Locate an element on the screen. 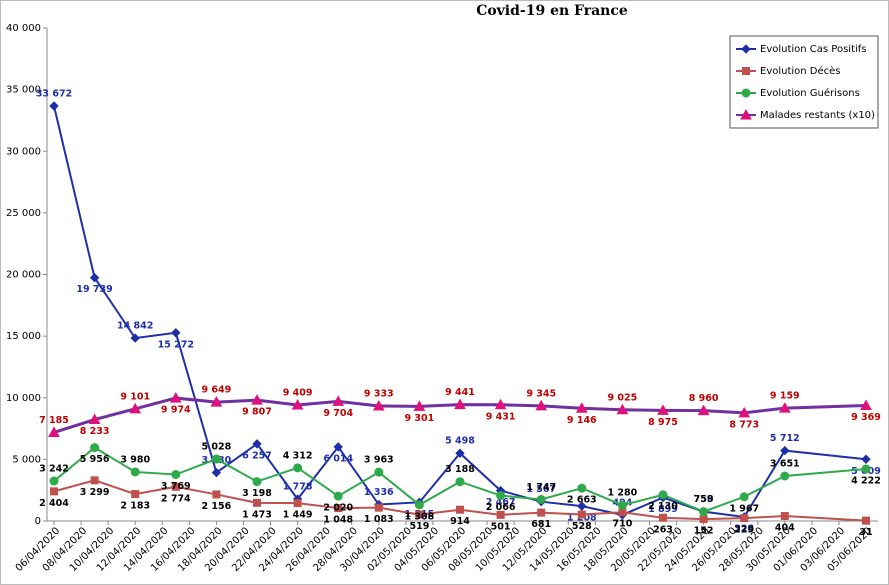 This screenshot has height=585, width=889. data-label: 9 431 is located at coordinates (501, 416).